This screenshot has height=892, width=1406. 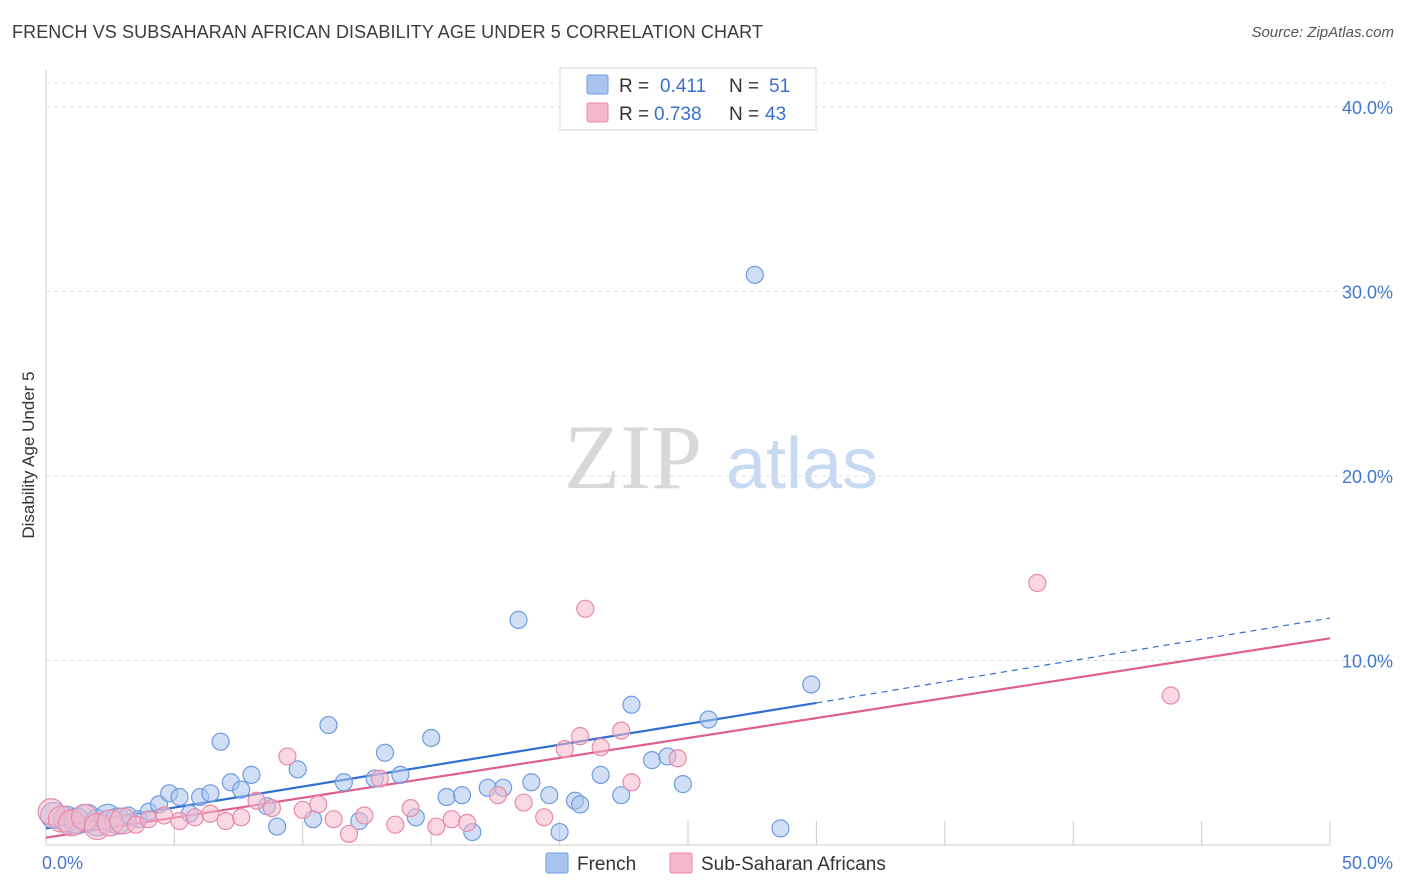 I want to click on legend-r-label-subsaharan: R =, so click(x=634, y=114).